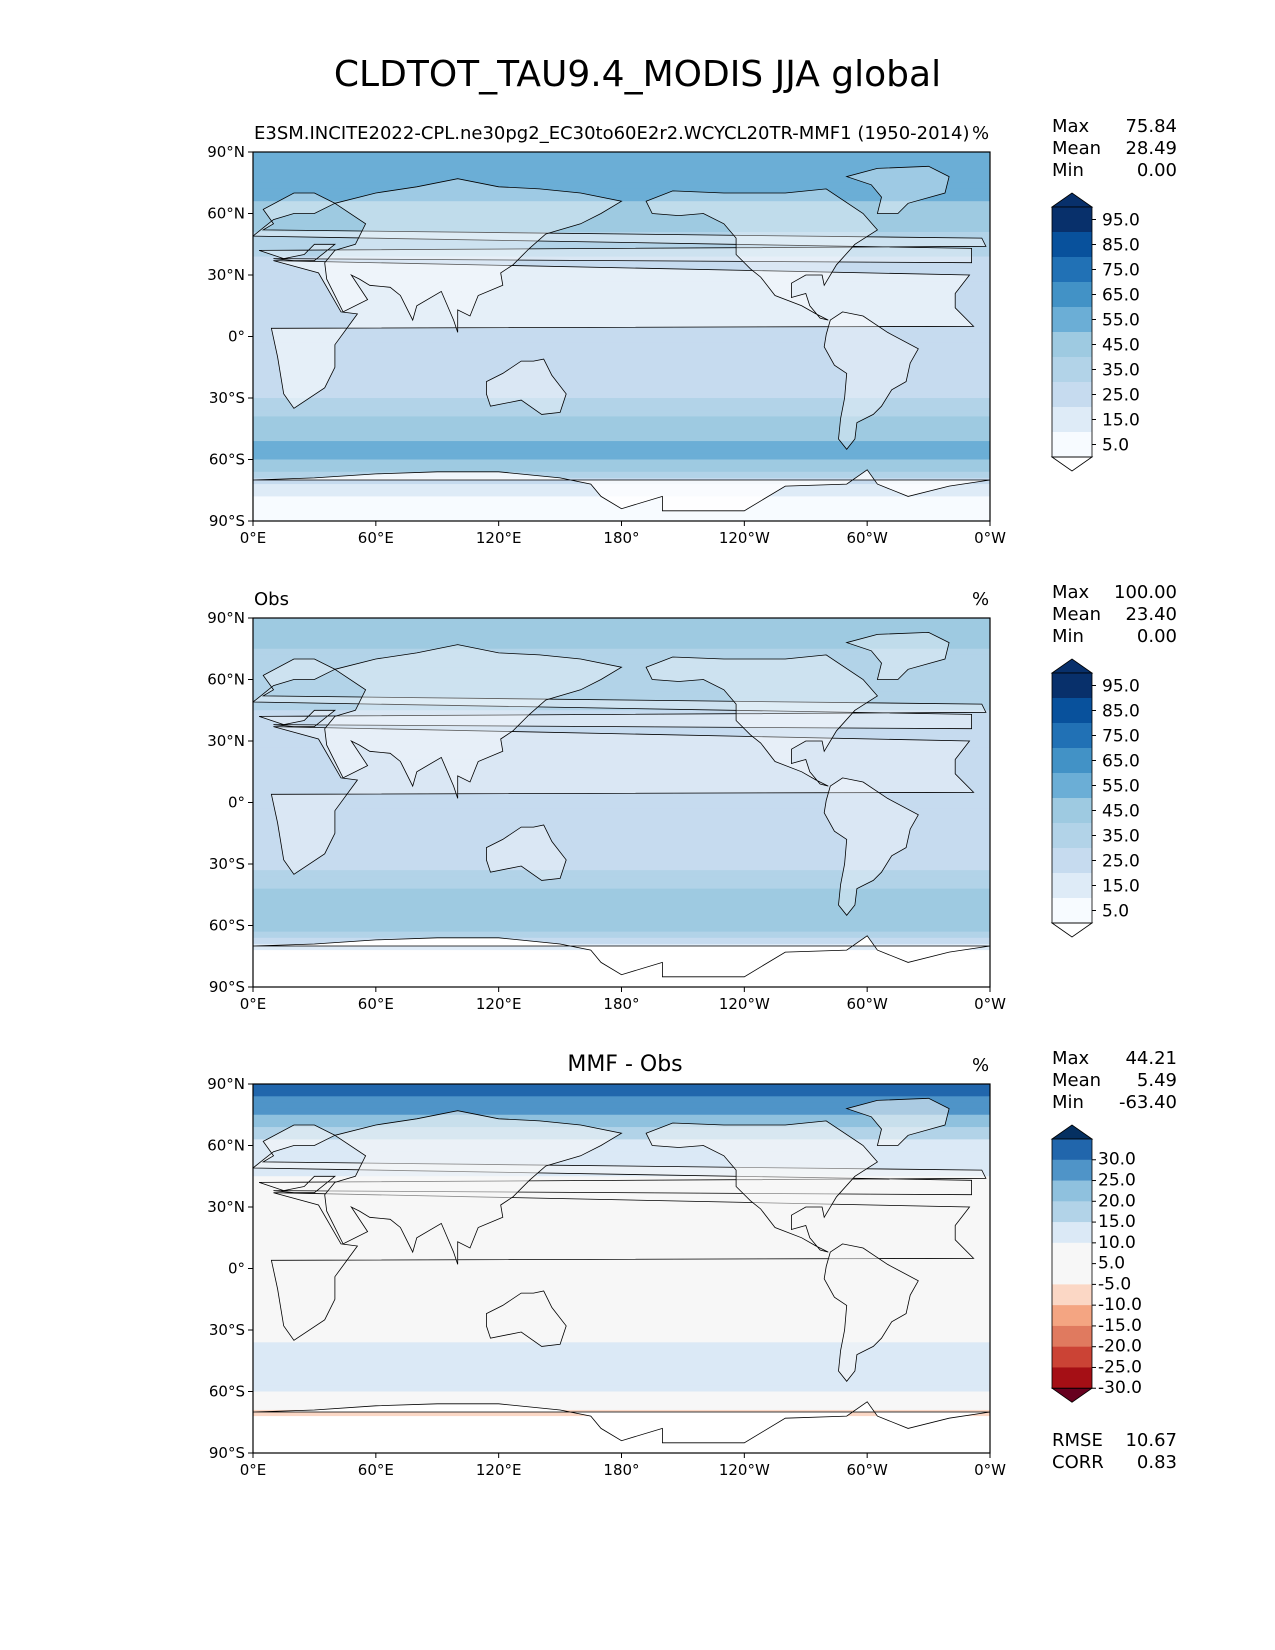 The height and width of the screenshot is (1650, 1275). Describe the element at coordinates (867, 1004) in the screenshot. I see `x-tick-label: 60°W` at that location.